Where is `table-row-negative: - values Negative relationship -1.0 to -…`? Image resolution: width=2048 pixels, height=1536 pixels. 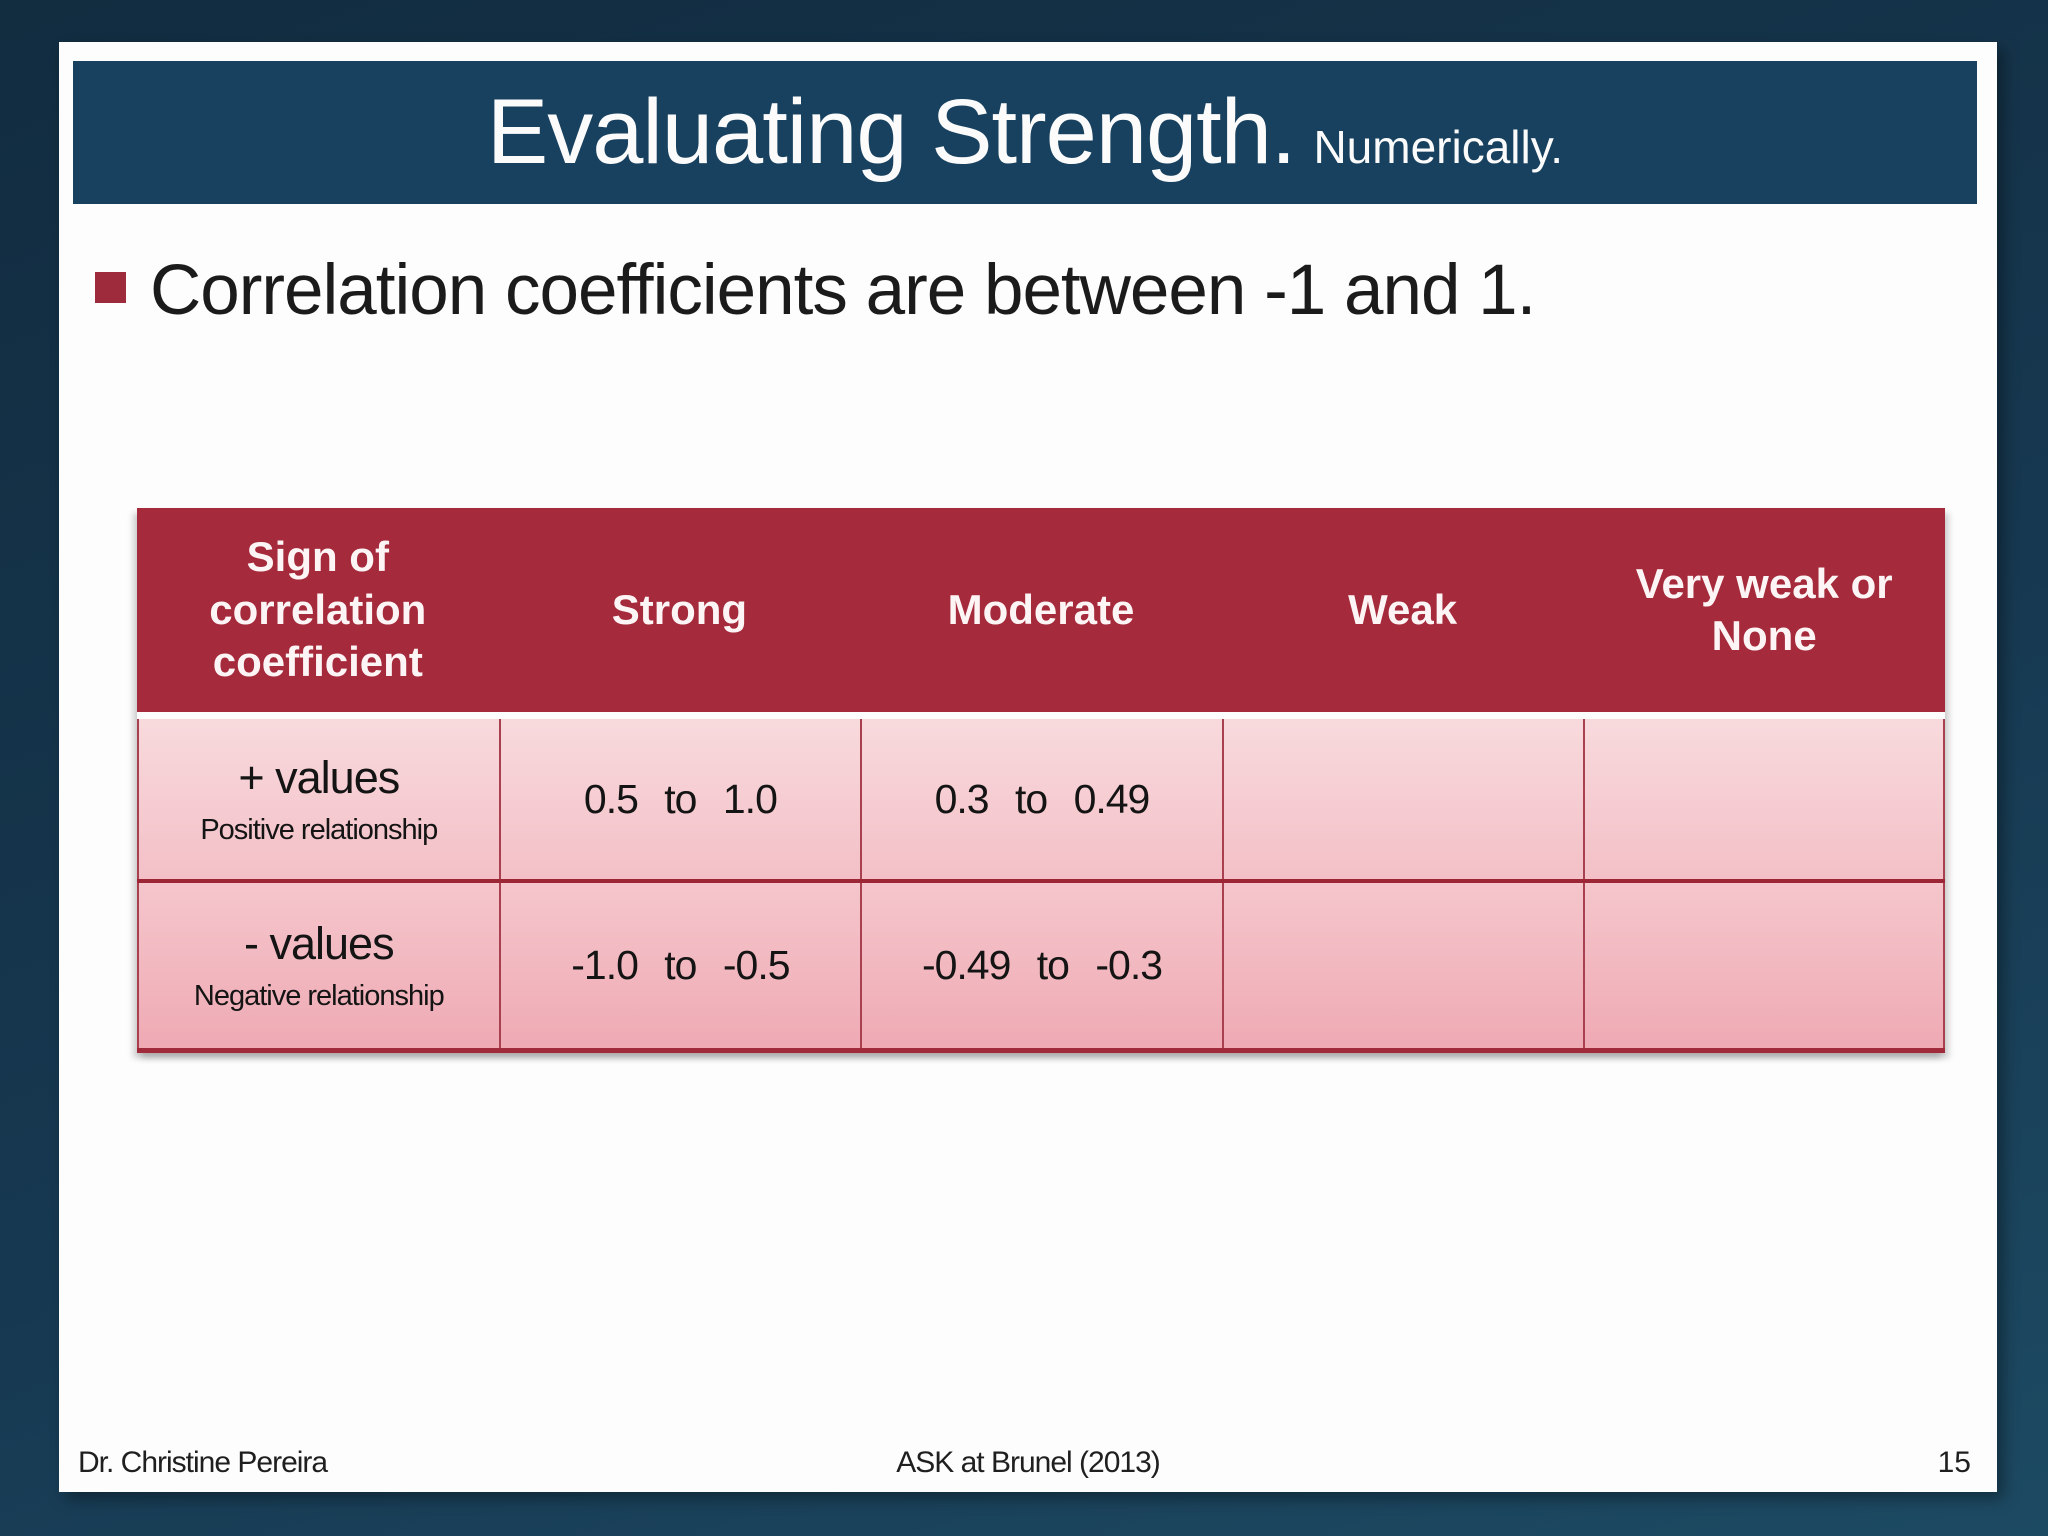 table-row-negative: - values Negative relationship -1.0 to -… is located at coordinates (1041, 965).